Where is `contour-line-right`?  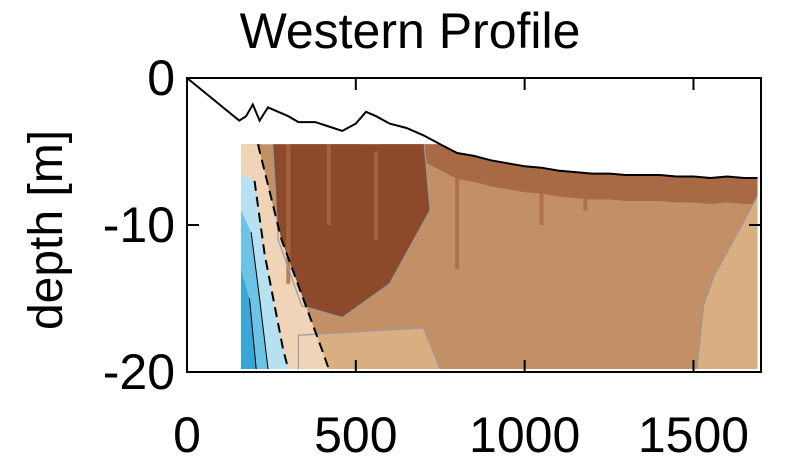
contour-line-right is located at coordinates (727, 282).